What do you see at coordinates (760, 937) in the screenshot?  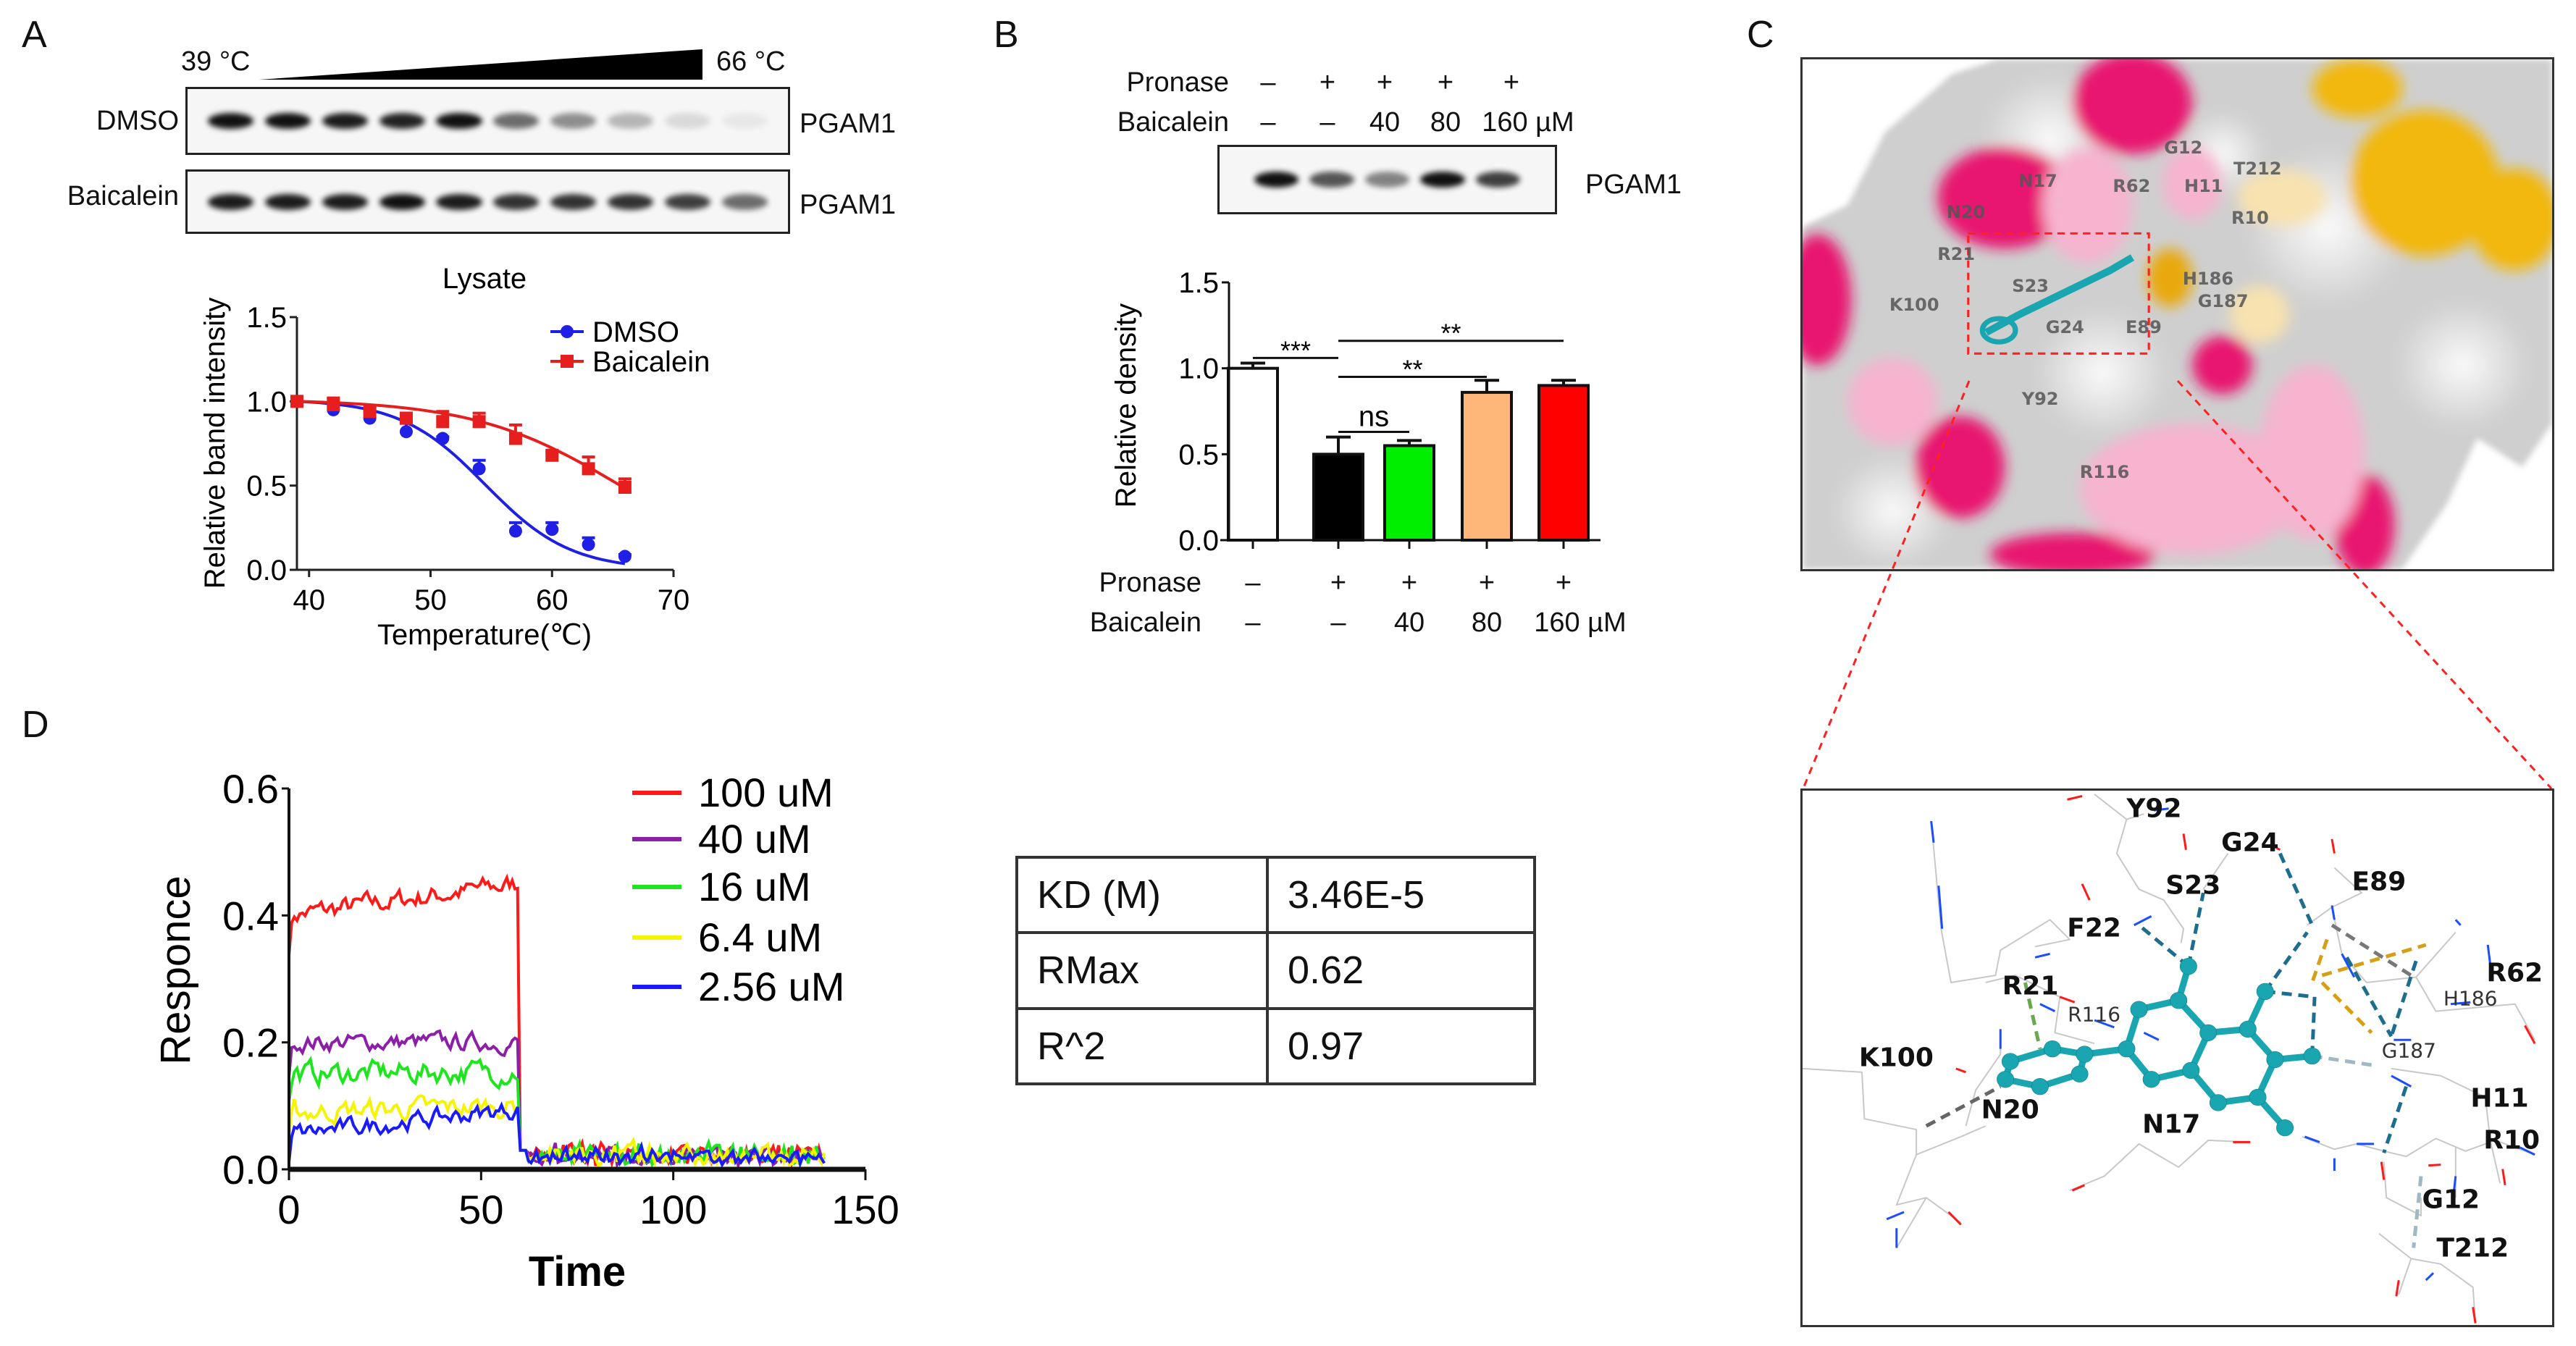 I see `legend-label: 6.4 uM` at bounding box center [760, 937].